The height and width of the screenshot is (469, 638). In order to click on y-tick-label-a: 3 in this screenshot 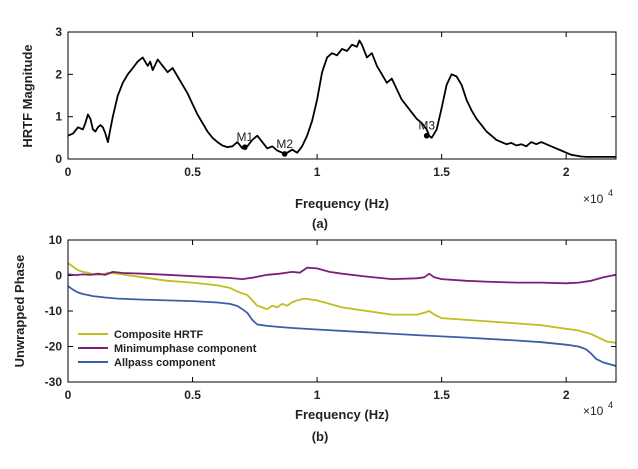, I will do `click(58, 32)`.